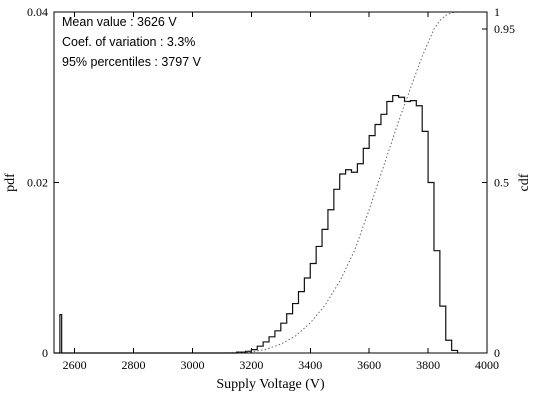 This screenshot has width=538, height=396. I want to click on y-right-tick-label: 0.5, so click(501, 183).